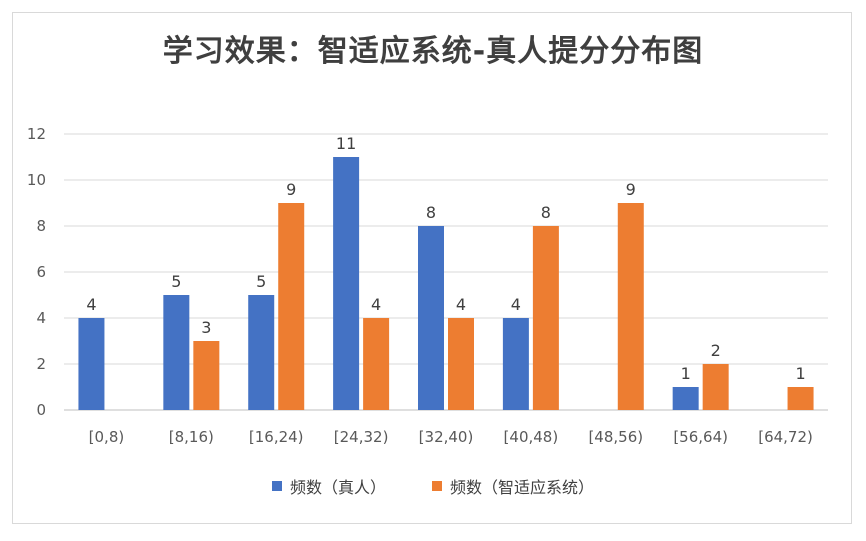 The image size is (866, 541). Describe the element at coordinates (437, 486) in the screenshot. I see `legend-swatch-adaptive-system` at that location.